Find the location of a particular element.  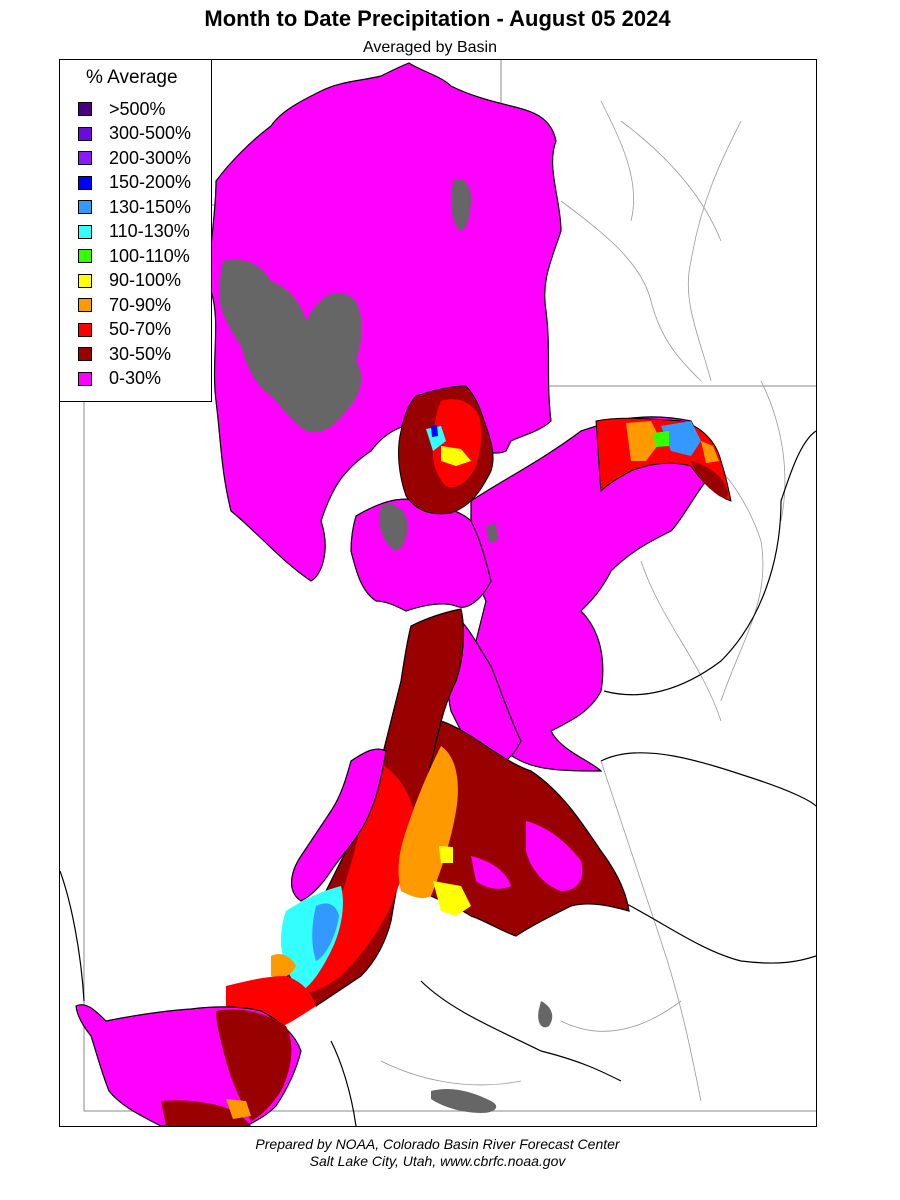

legend-item: 150-200% is located at coordinates (134, 183).